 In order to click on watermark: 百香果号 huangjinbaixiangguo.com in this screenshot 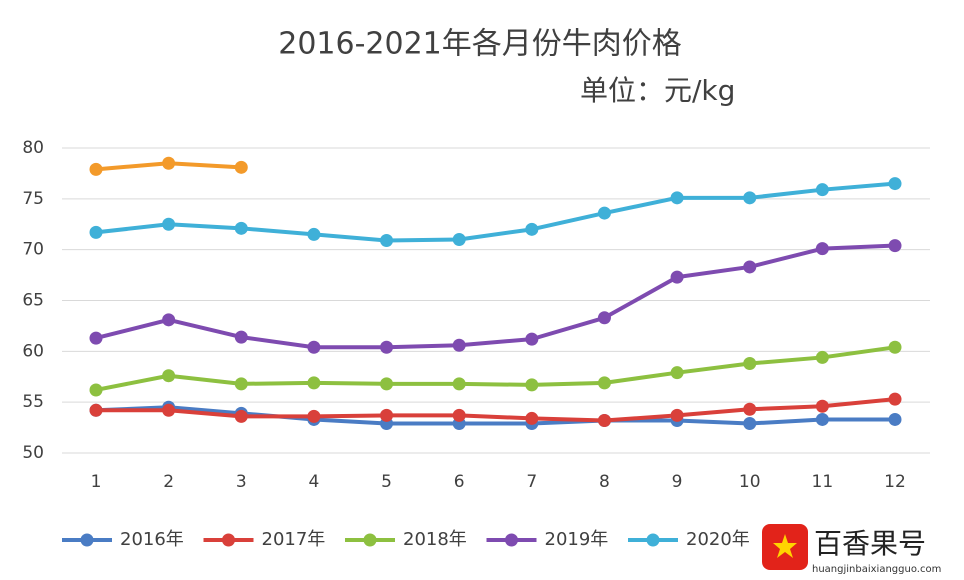, I will do `click(861, 549)`.